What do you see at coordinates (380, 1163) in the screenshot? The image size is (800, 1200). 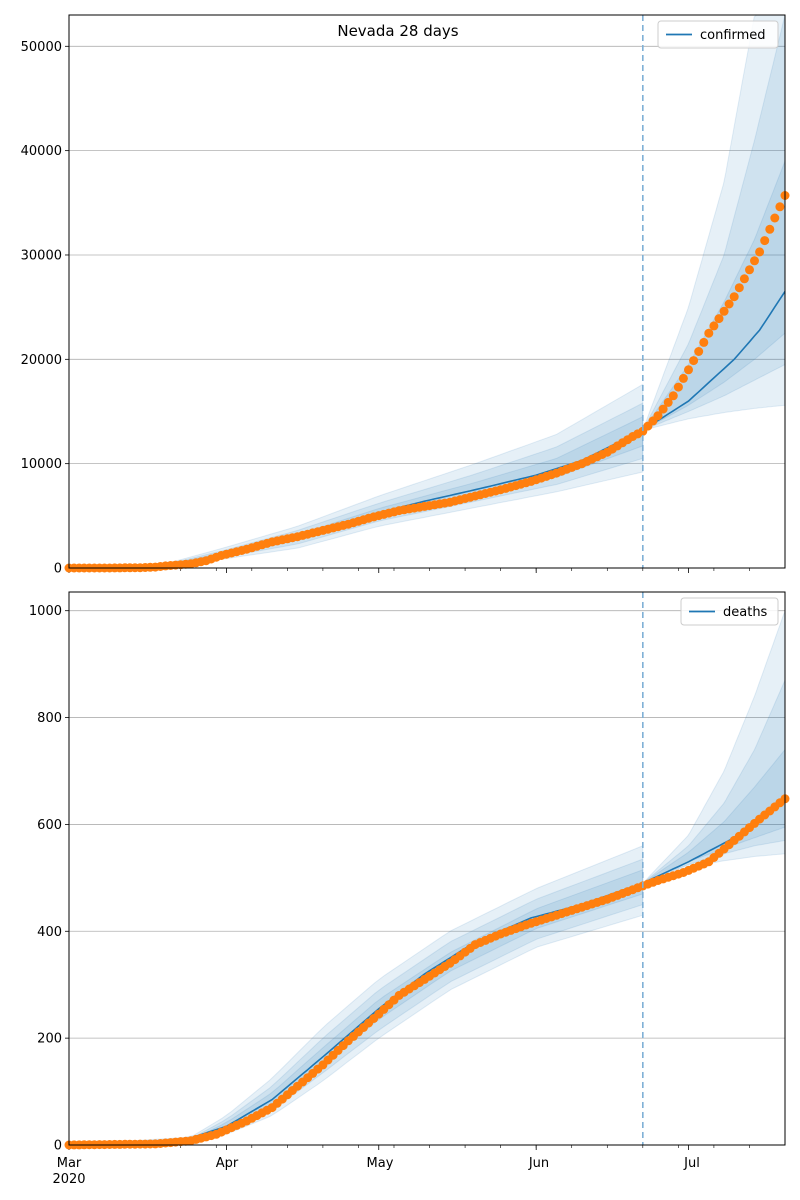 I see `x-tick-label-may: May` at bounding box center [380, 1163].